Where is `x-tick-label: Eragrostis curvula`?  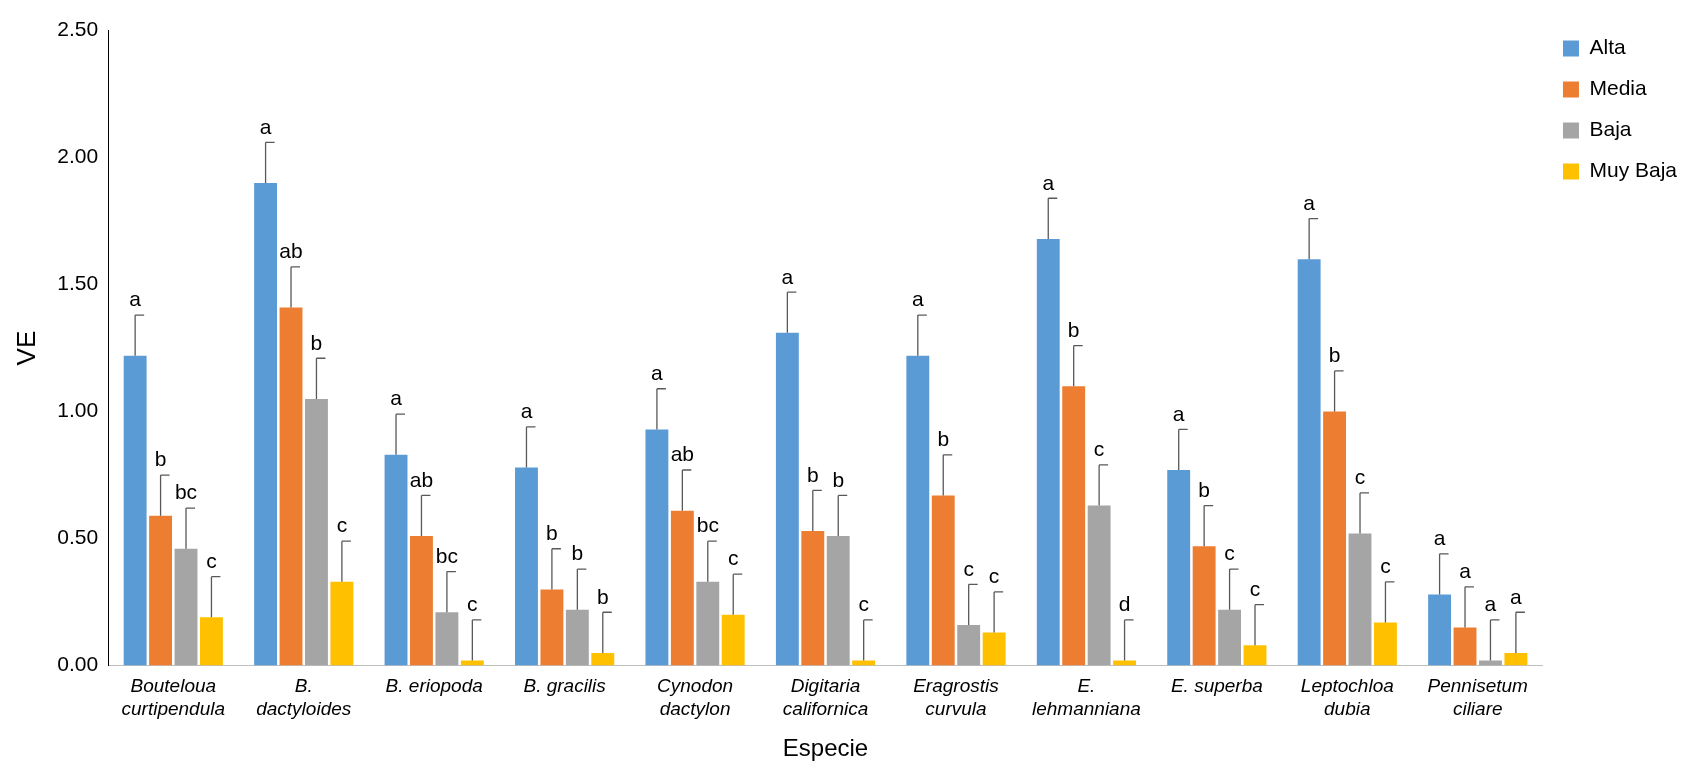
x-tick-label: Eragrostis curvula is located at coordinates (956, 697).